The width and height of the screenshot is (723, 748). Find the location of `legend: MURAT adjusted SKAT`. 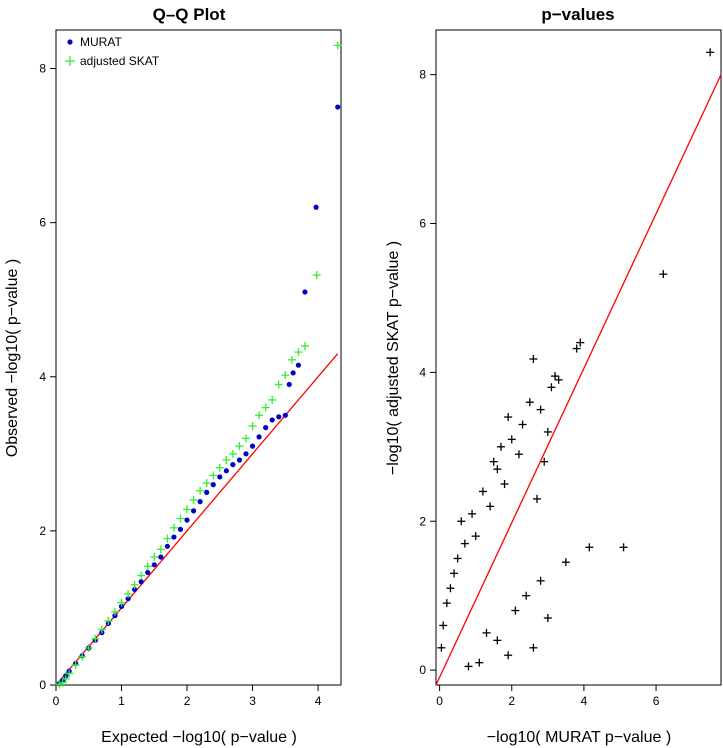

legend: MURAT adjusted SKAT is located at coordinates (112, 51).